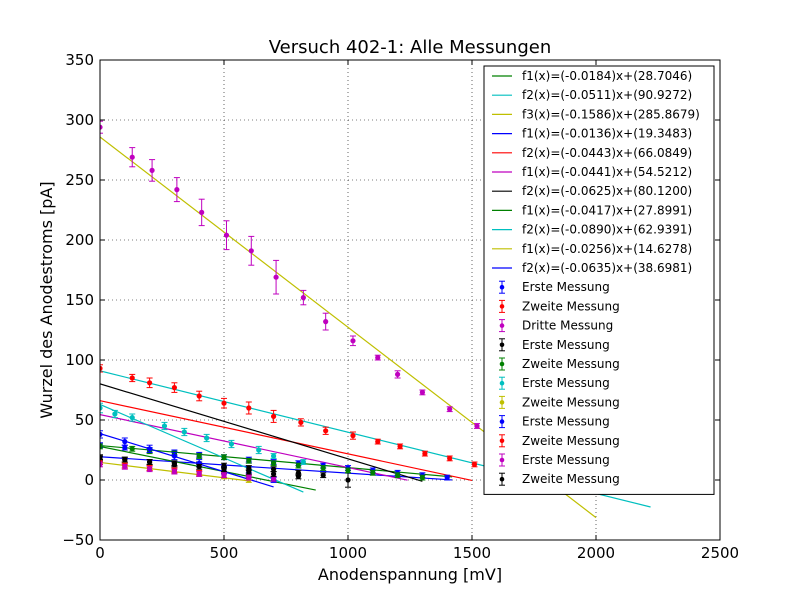  Describe the element at coordinates (79, 240) in the screenshot. I see `y-tick-label: 200` at that location.